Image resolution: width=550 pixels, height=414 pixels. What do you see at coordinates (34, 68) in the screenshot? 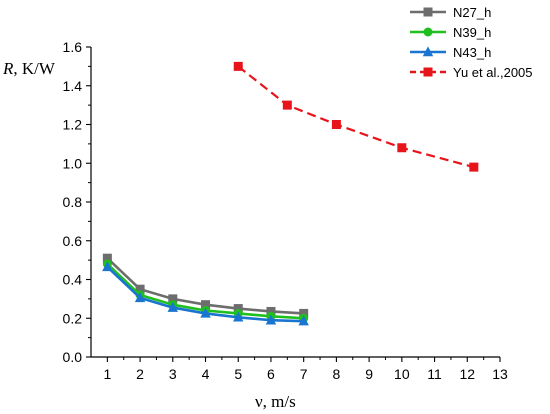
I see `y-axis-label-units: , K/W` at bounding box center [34, 68].